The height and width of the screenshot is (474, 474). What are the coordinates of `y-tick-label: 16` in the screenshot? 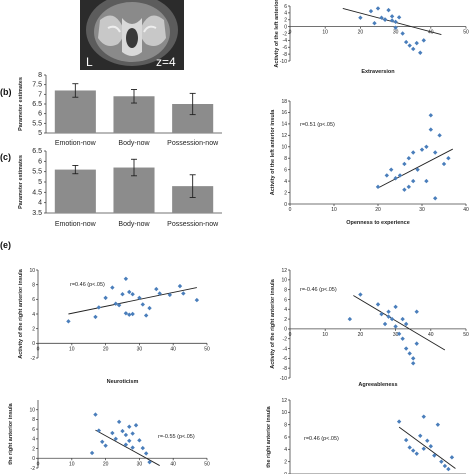 It's located at (284, 113).